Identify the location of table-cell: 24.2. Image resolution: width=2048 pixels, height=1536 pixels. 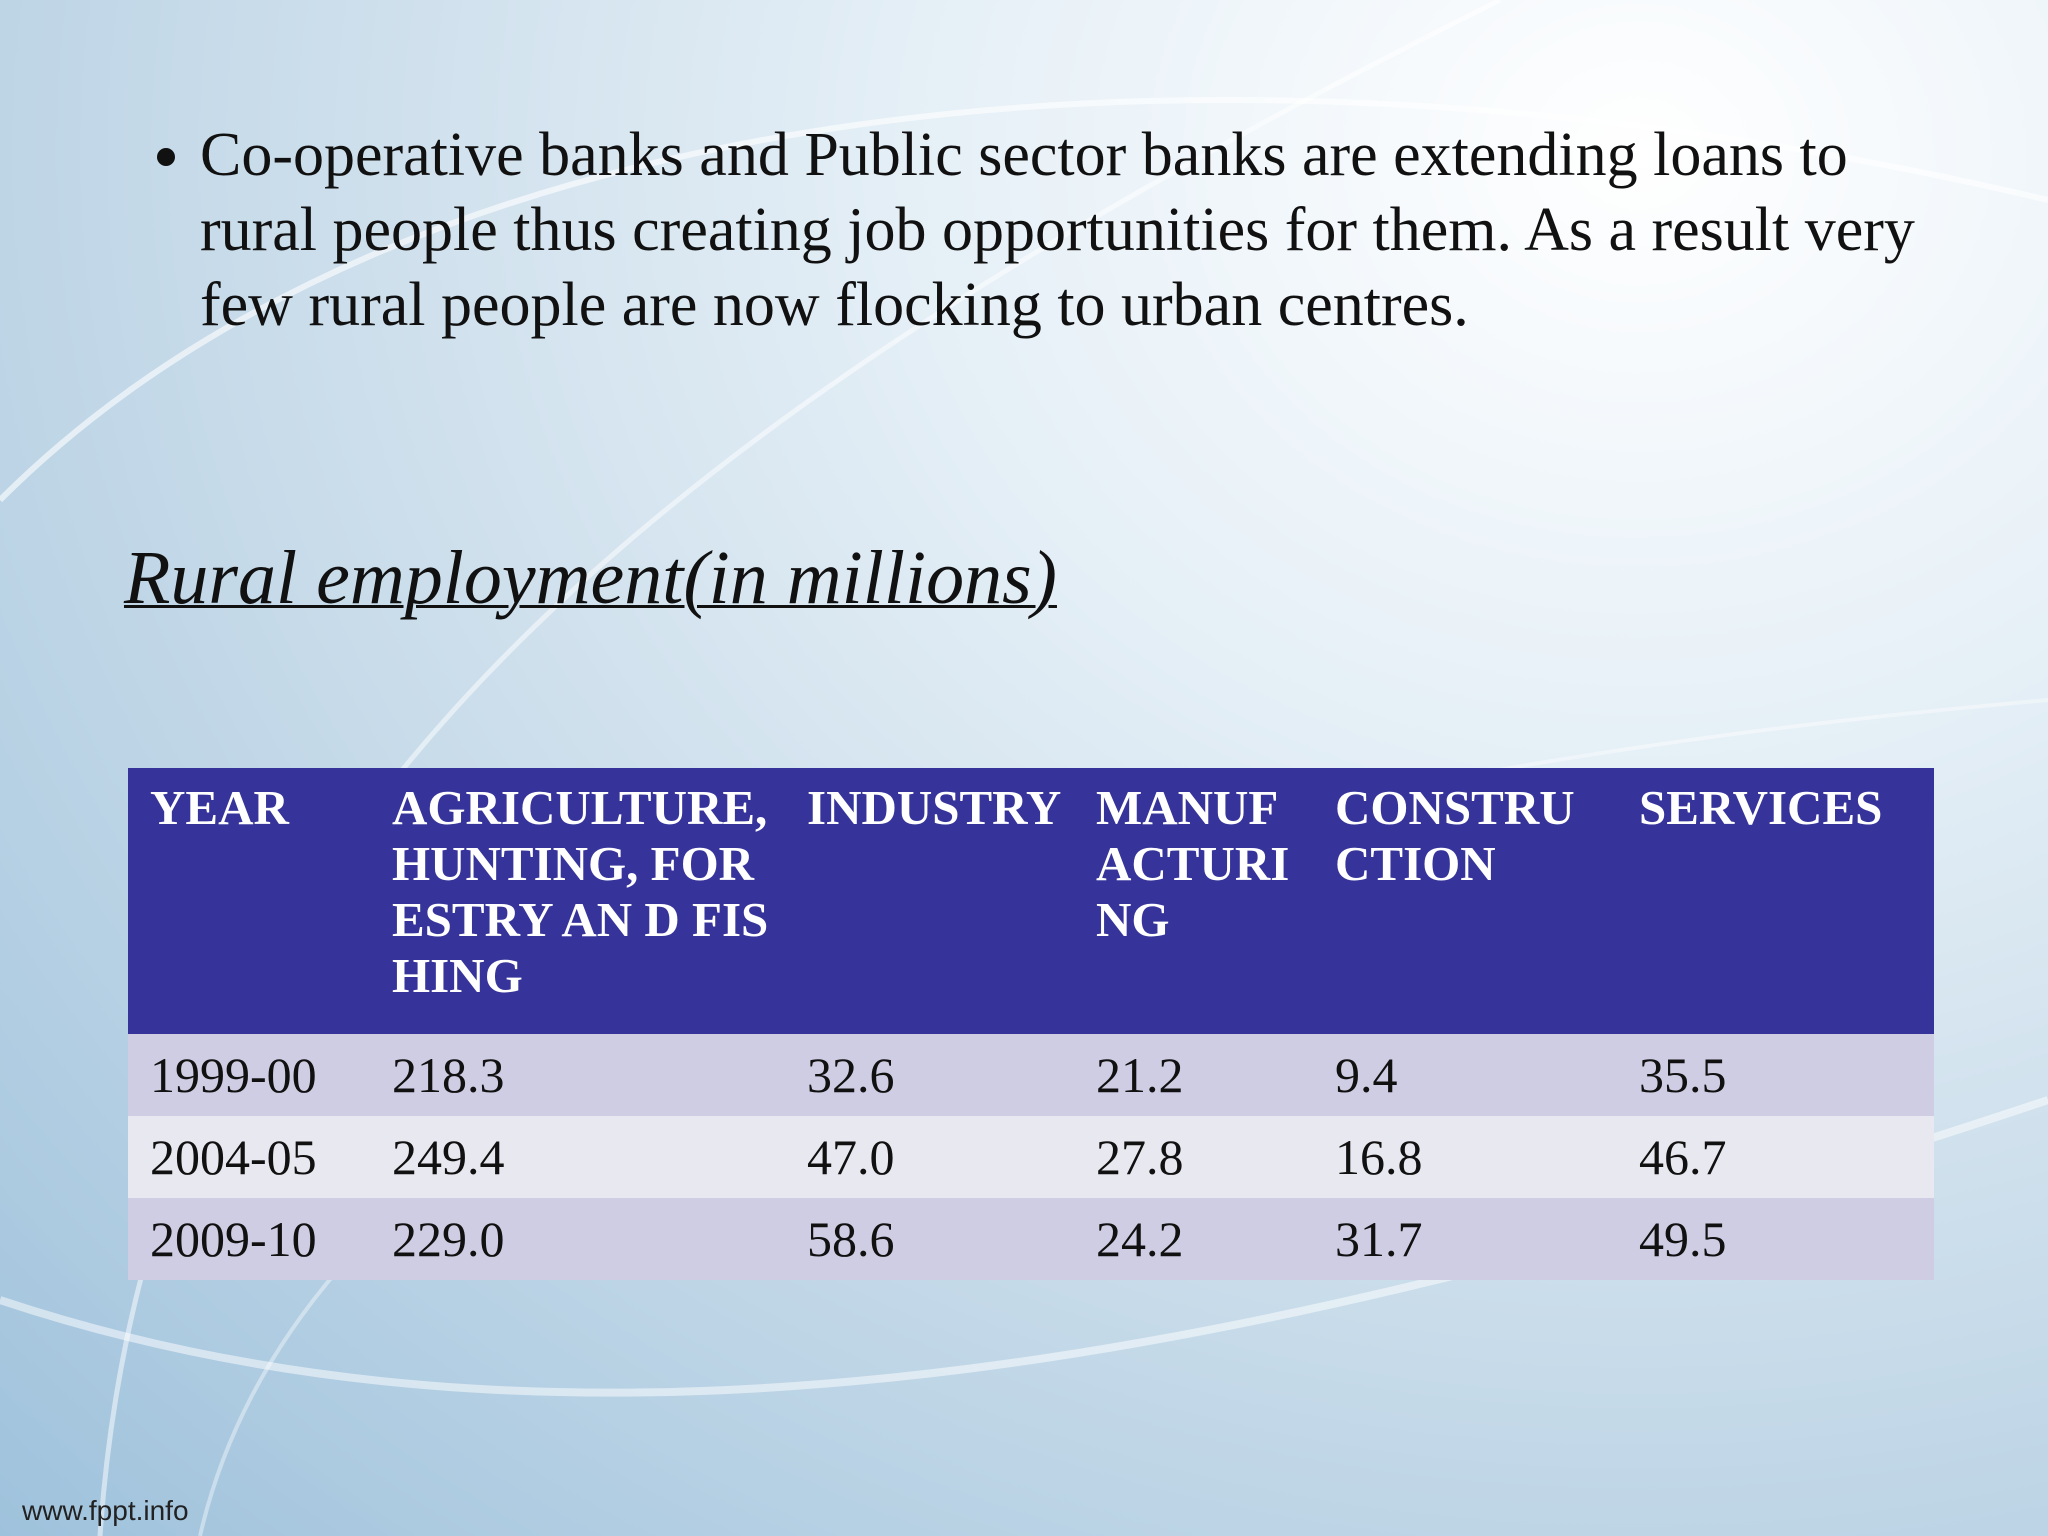
(1193, 1239).